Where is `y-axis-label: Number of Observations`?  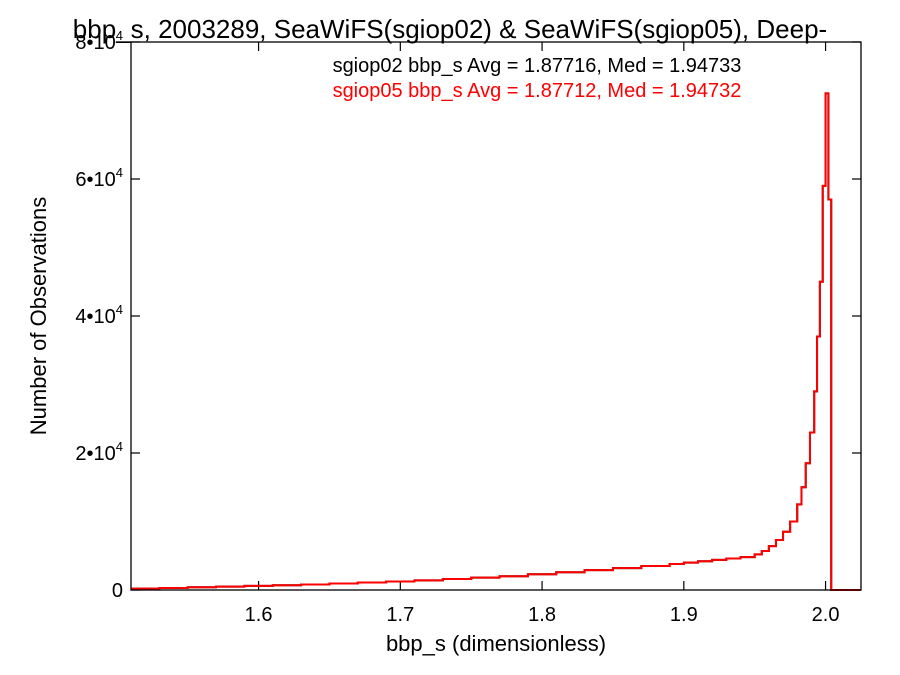 y-axis-label: Number of Observations is located at coordinates (38, 316).